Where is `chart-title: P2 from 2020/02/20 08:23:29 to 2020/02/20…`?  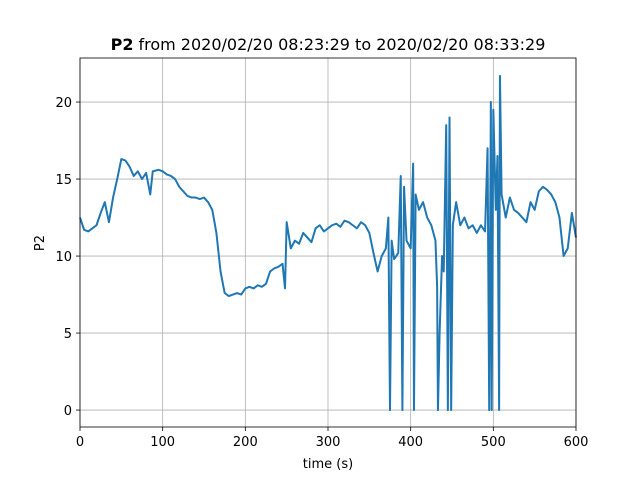
chart-title: P2 from 2020/02/20 08:23:29 to 2020/02/20… is located at coordinates (328, 44).